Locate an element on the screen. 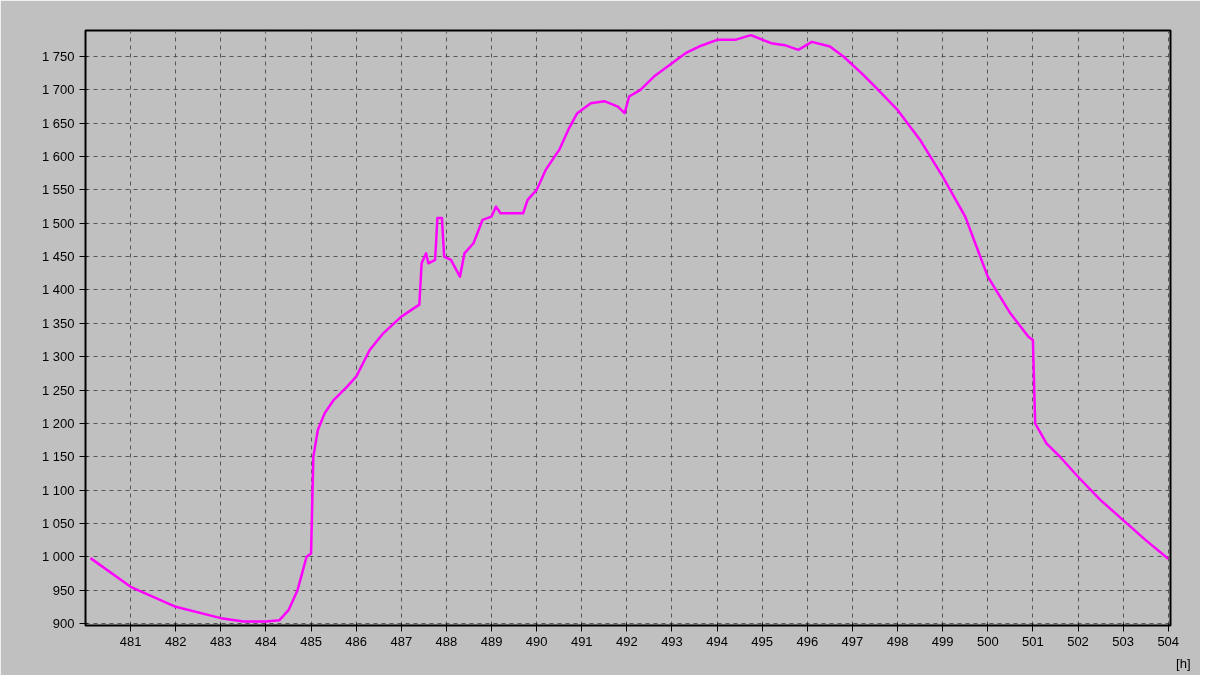  x-tick-label: 485 is located at coordinates (311, 641).